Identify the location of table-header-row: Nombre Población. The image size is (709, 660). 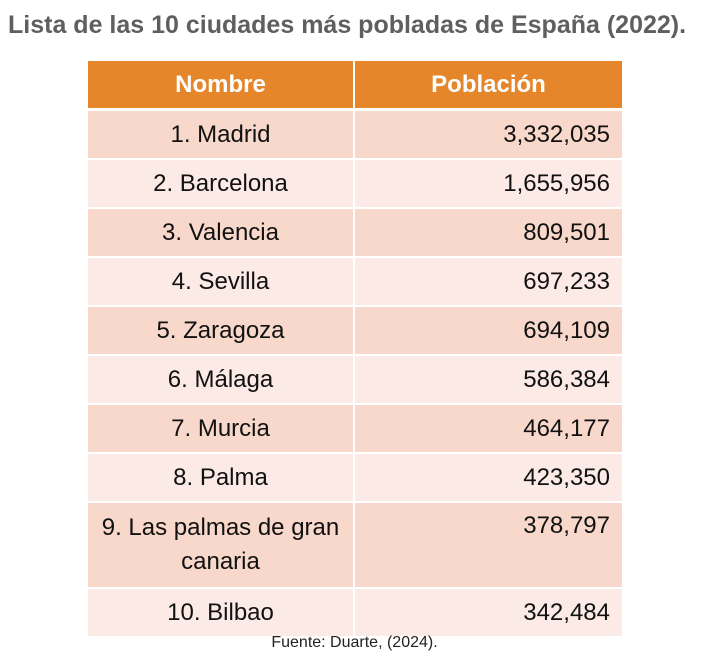
(355, 86).